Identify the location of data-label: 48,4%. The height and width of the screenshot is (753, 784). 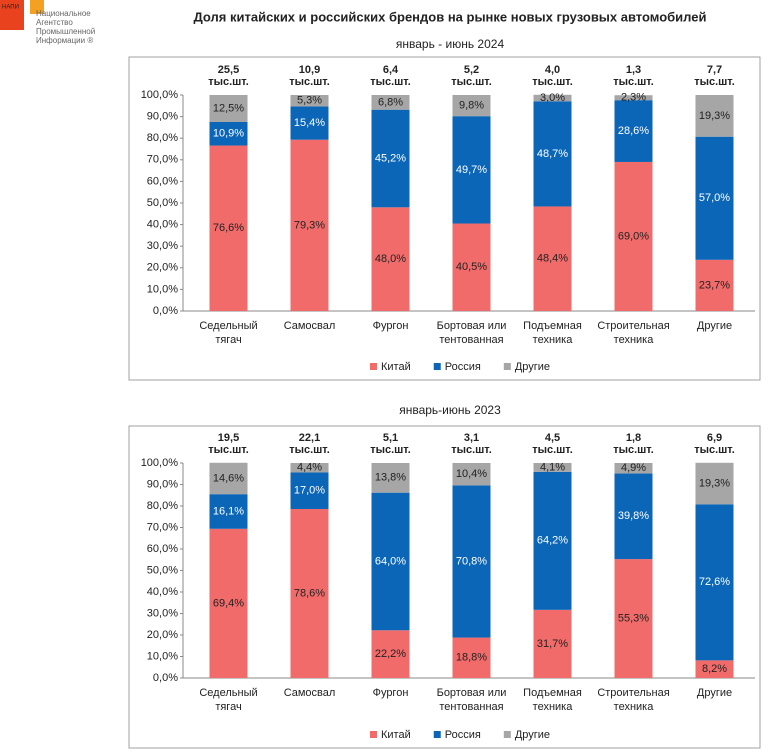
(552, 259).